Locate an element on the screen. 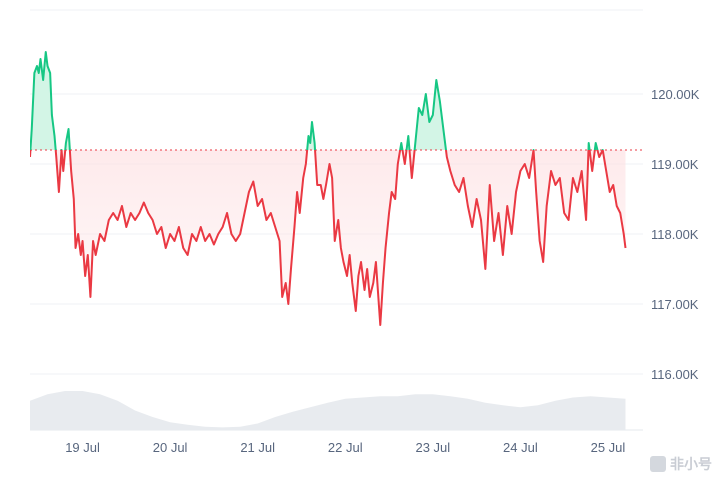 Image resolution: width=720 pixels, height=485 pixels. x-tick-label-3: 22 Jul is located at coordinates (345, 447).